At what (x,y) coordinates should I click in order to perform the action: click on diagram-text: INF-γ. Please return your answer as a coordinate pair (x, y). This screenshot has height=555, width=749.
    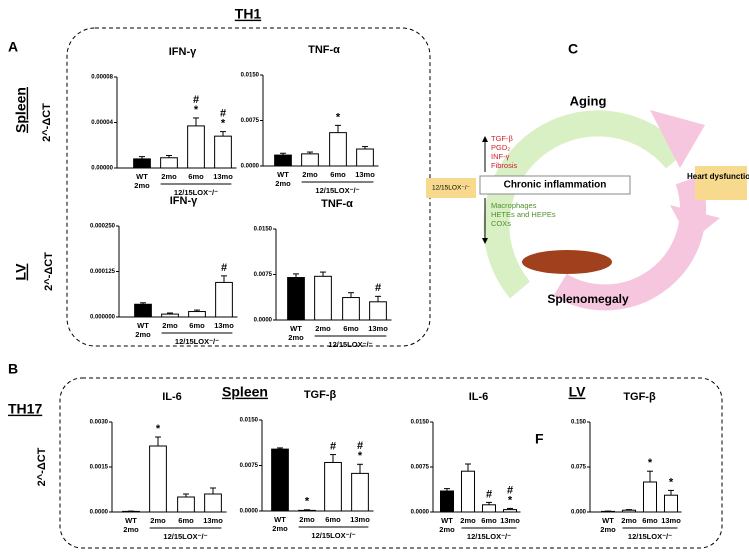
    Looking at the image, I should click on (500, 156).